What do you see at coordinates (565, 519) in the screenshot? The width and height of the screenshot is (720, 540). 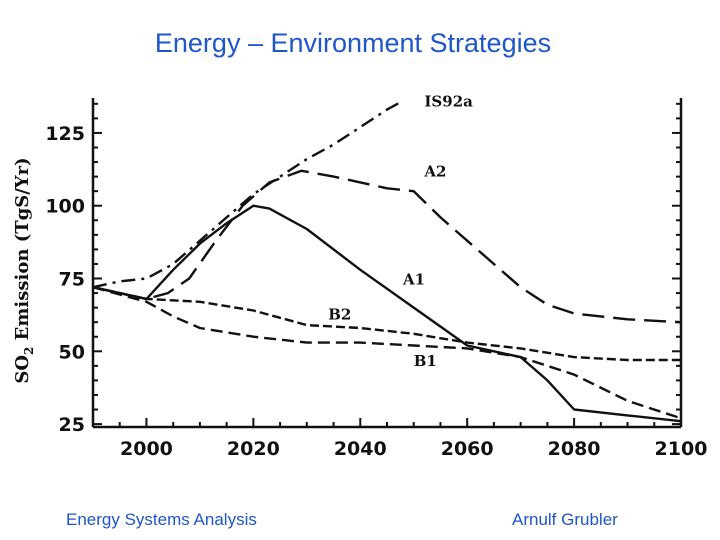 I see `footer-right: Arnulf Grubler` at bounding box center [565, 519].